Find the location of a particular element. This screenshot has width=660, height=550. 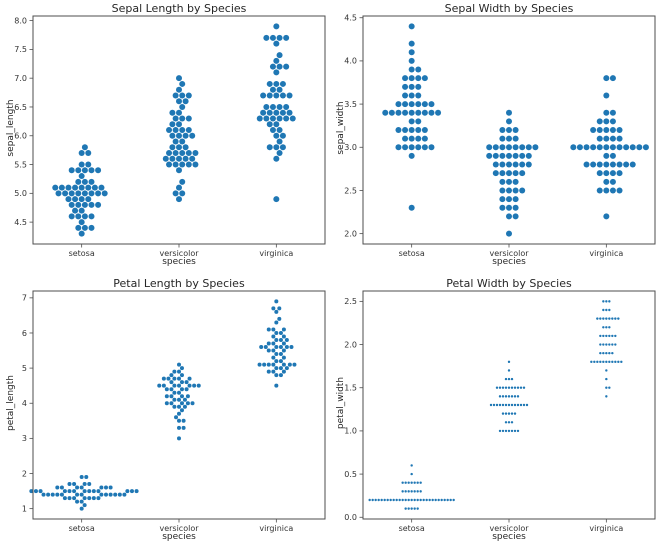

subplot-title: Sepal Length by Species is located at coordinates (179, 8).